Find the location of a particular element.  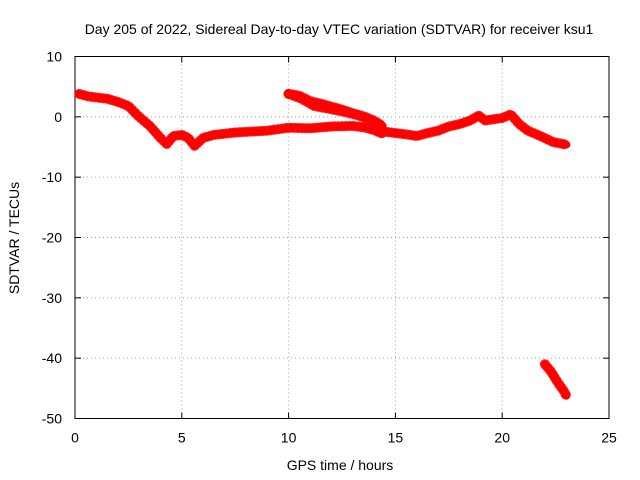

y-tick-label: -30 is located at coordinates (52, 298).